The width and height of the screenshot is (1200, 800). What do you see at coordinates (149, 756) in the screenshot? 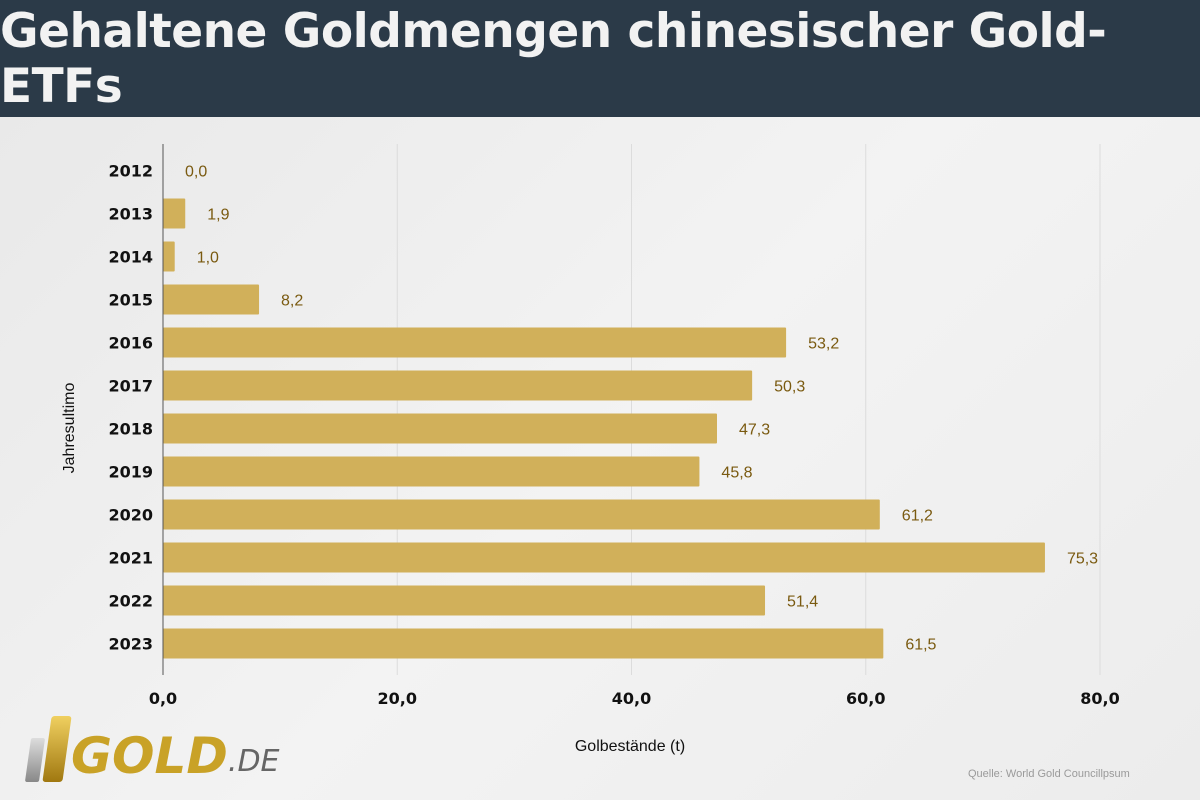
I see `logo-text: GOLD` at bounding box center [149, 756].